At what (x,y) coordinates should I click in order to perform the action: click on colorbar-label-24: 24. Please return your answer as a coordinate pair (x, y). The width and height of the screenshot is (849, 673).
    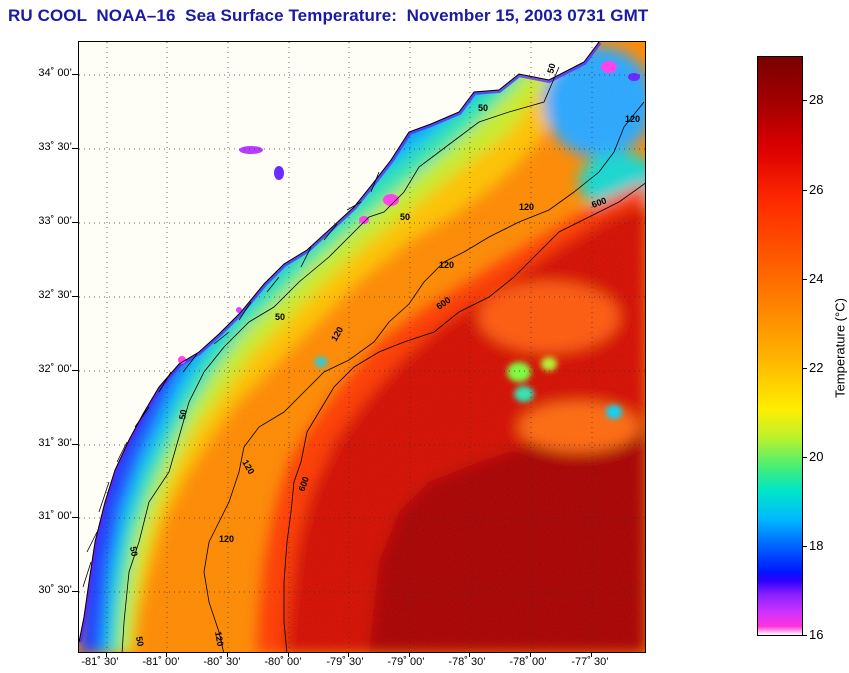
    Looking at the image, I should click on (816, 278).